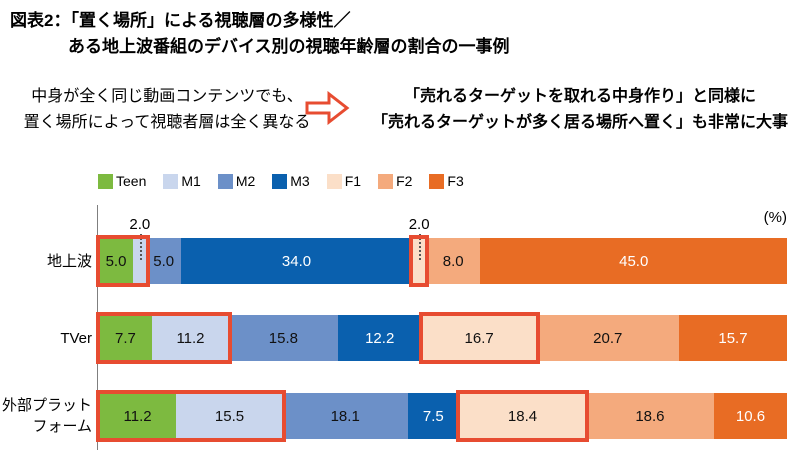  I want to click on bar-segment-teen: 5.0, so click(116, 261).